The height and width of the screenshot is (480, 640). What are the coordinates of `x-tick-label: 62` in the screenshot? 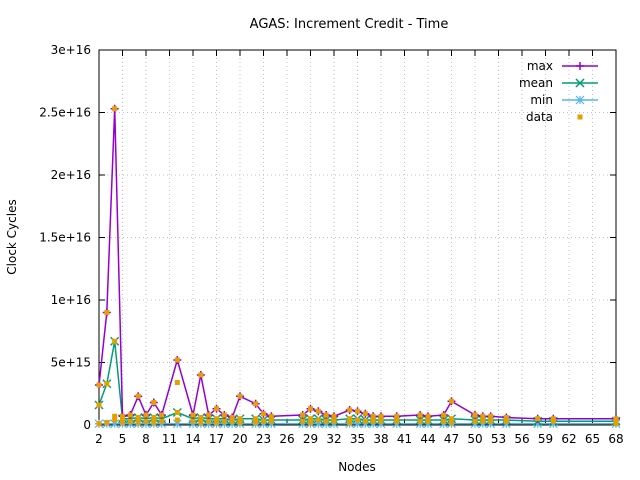 It's located at (568, 439).